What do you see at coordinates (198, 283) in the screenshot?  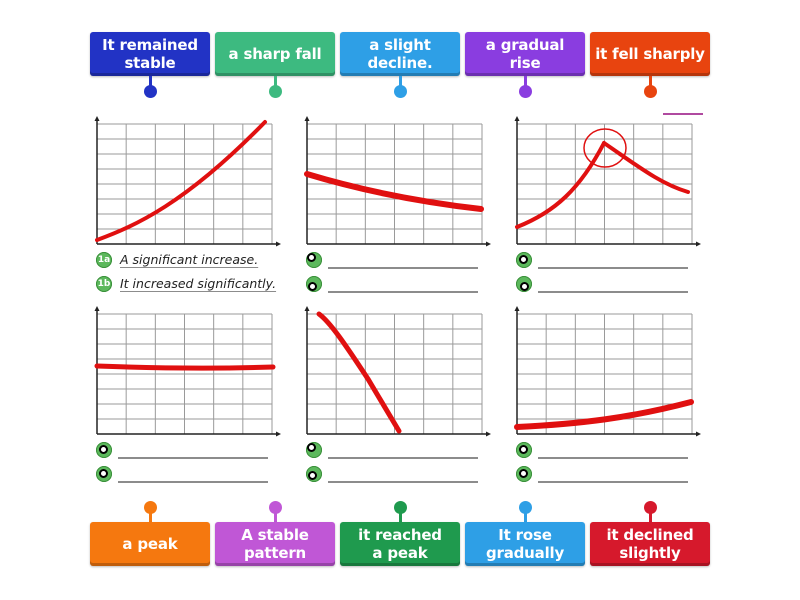 I see `answer-text: It increased significantly.` at bounding box center [198, 283].